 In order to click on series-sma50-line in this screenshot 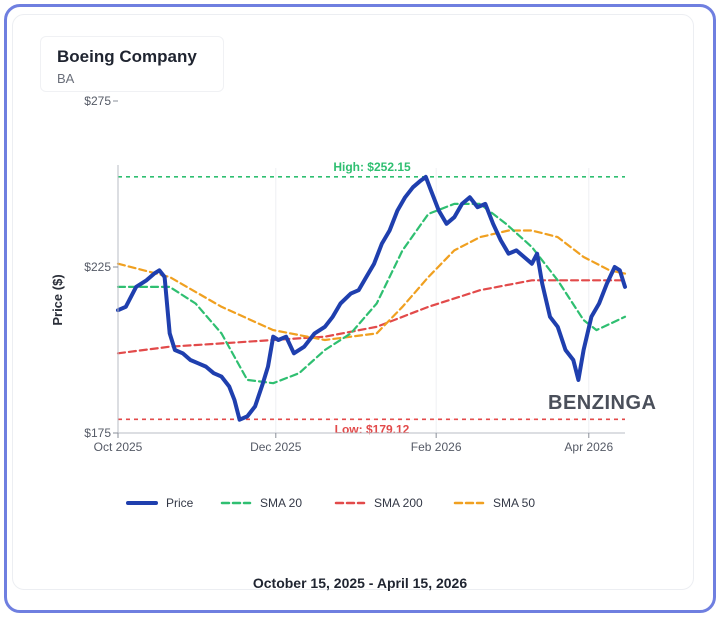, I will do `click(371, 285)`.